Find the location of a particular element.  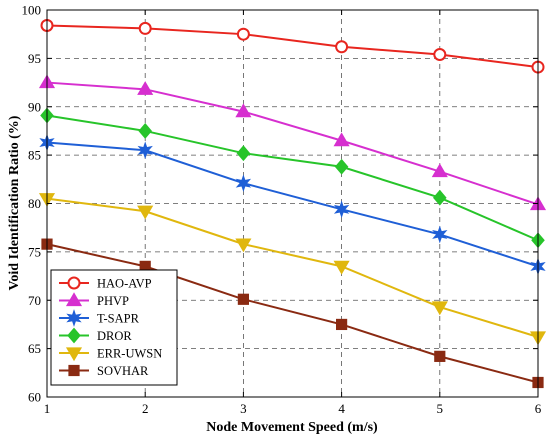

y-tick-label: 65 is located at coordinates (34, 348).